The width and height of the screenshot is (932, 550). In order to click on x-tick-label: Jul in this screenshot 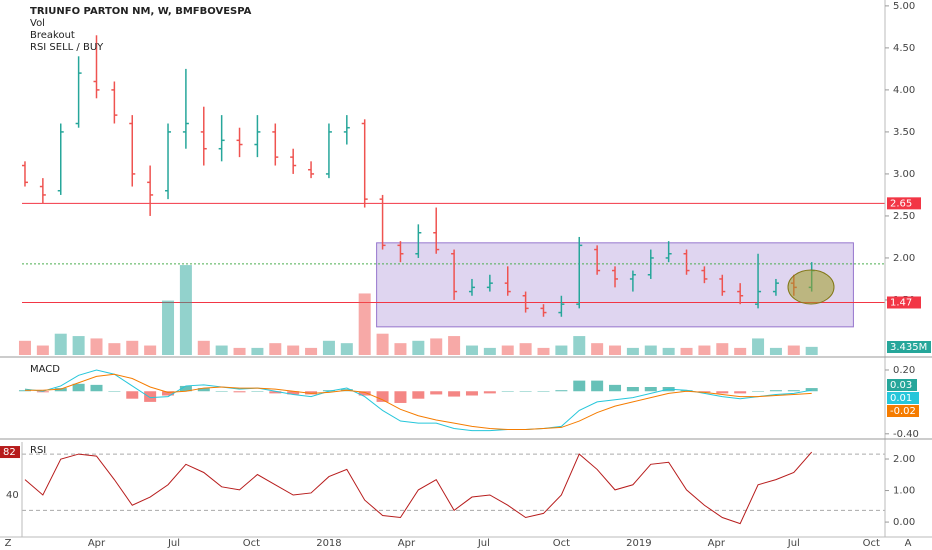, I will do `click(483, 543)`.